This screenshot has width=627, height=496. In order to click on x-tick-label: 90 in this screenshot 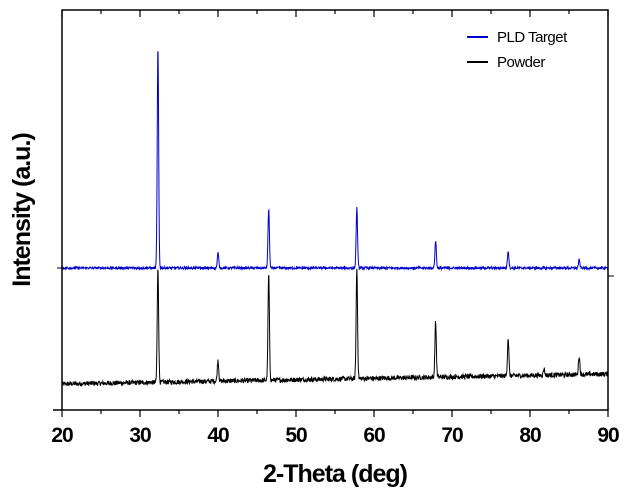, I will do `click(608, 435)`.